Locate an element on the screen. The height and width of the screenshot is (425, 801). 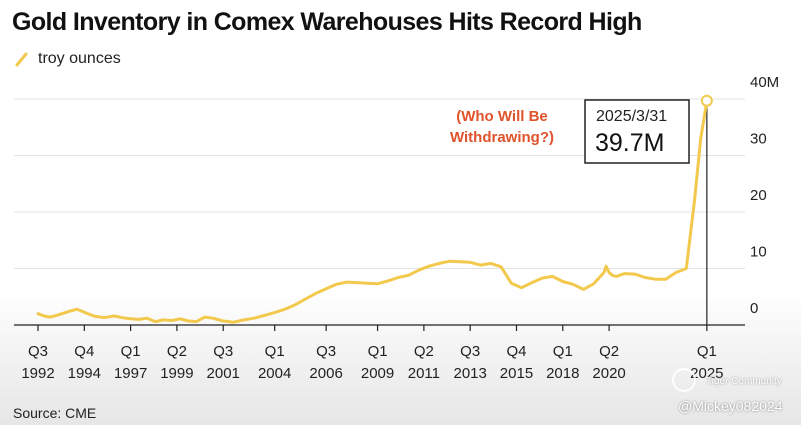
x-tick-year: 2009 is located at coordinates (377, 373).